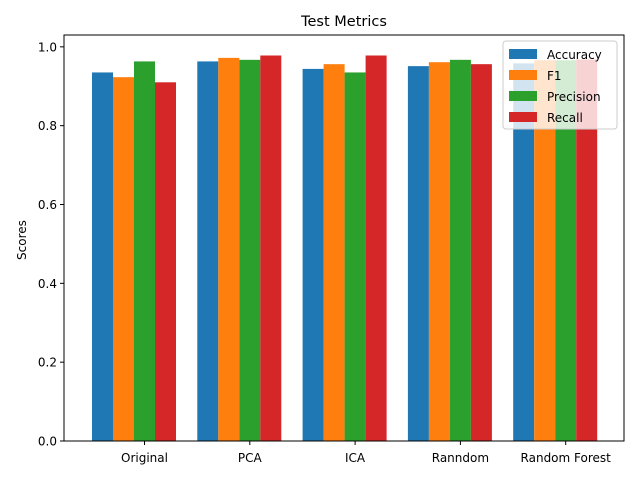  Describe the element at coordinates (271, 248) in the screenshot. I see `bar-recall-pca` at that location.